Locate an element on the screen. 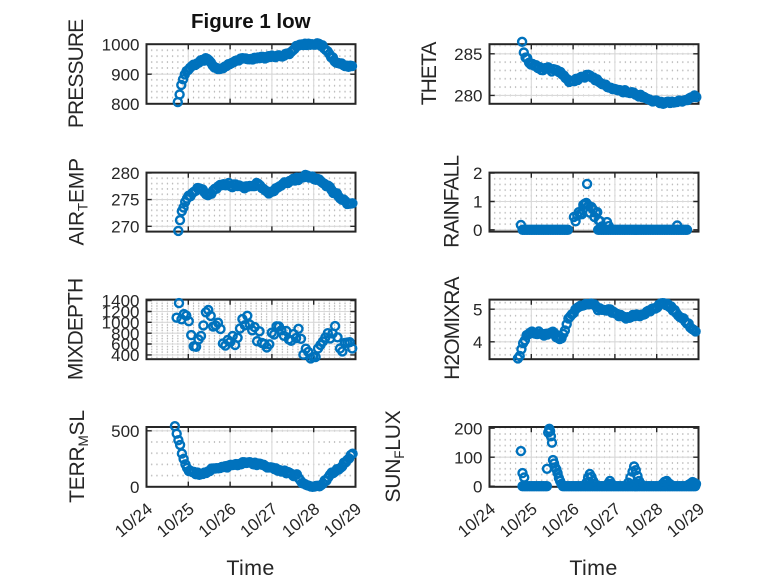 The width and height of the screenshot is (778, 583). svg-text: H2OMIXRA is located at coordinates (452, 327).